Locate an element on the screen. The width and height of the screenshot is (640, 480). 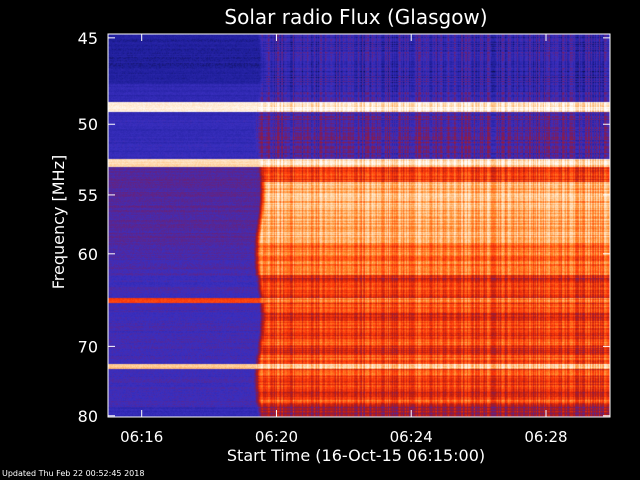
y-axis-label-text: Frequency is located at coordinates (58, 245).